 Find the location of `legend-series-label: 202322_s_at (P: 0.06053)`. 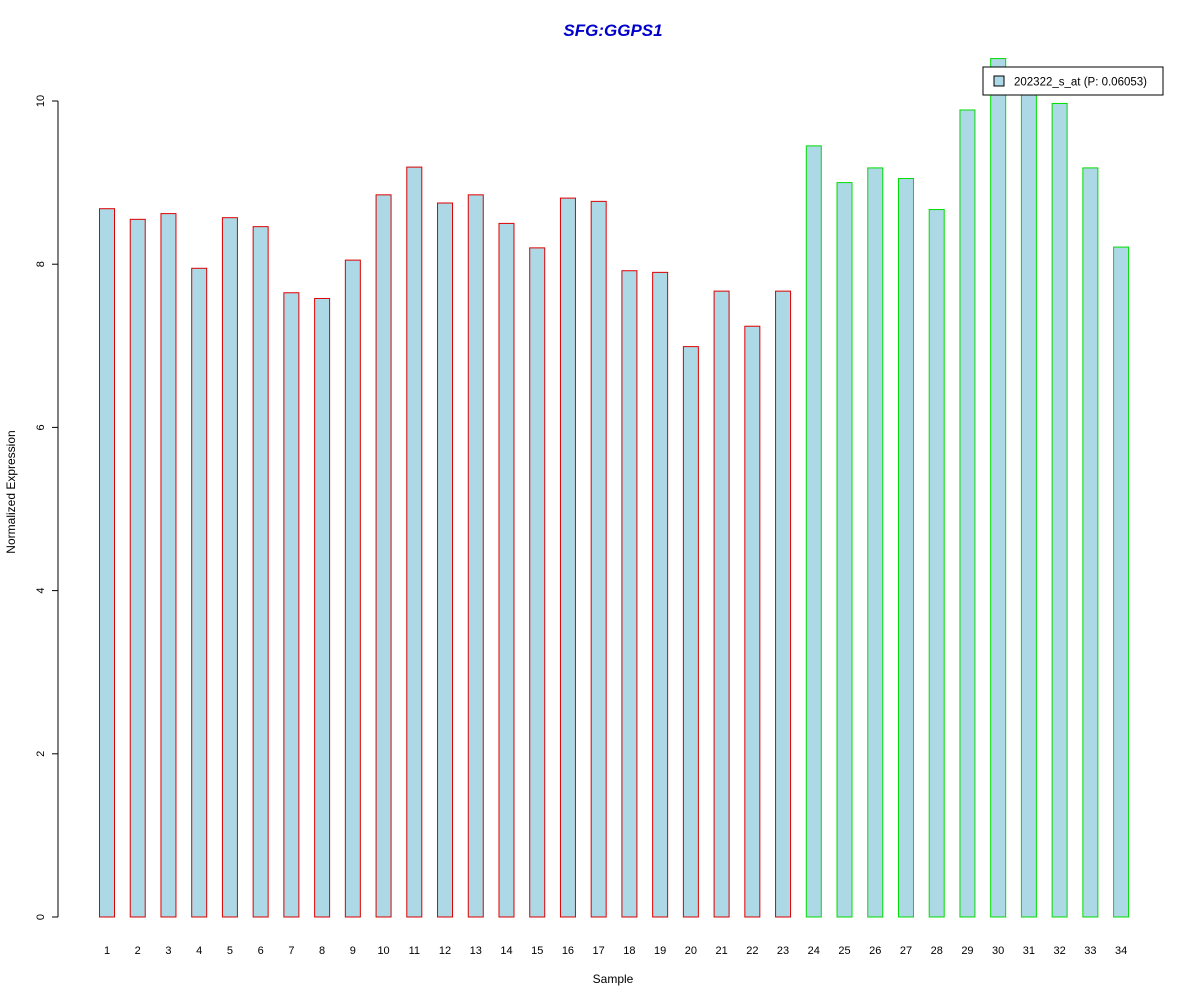

legend-series-label: 202322_s_at (P: 0.06053) is located at coordinates (1080, 83).